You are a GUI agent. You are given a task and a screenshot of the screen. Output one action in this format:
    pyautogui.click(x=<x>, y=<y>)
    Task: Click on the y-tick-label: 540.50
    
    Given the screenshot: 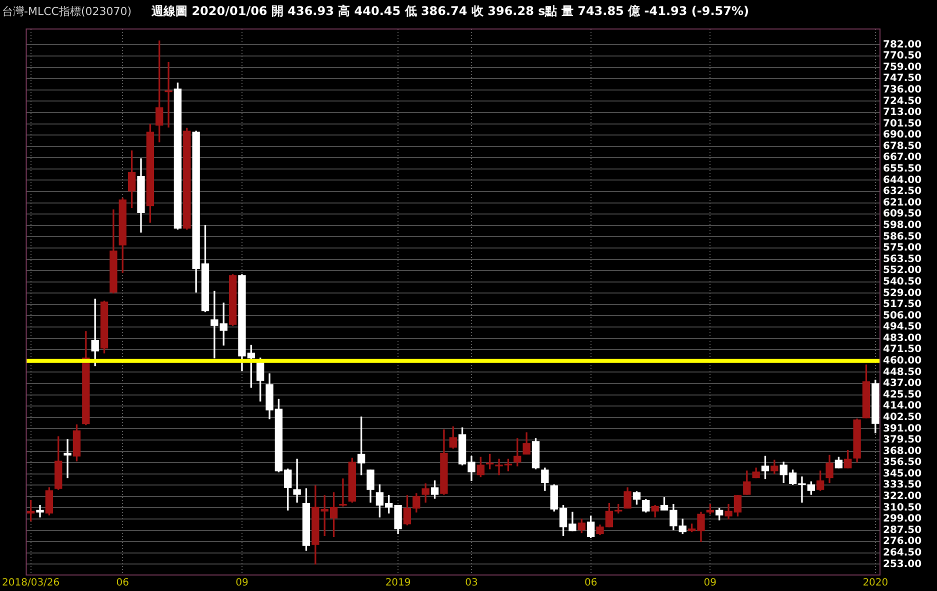 What is the action you would take?
    pyautogui.click(x=902, y=282)
    